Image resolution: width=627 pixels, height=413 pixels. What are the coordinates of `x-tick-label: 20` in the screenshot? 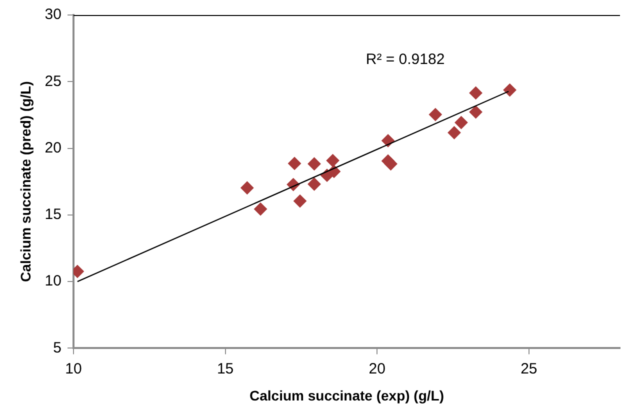 It's located at (377, 369).